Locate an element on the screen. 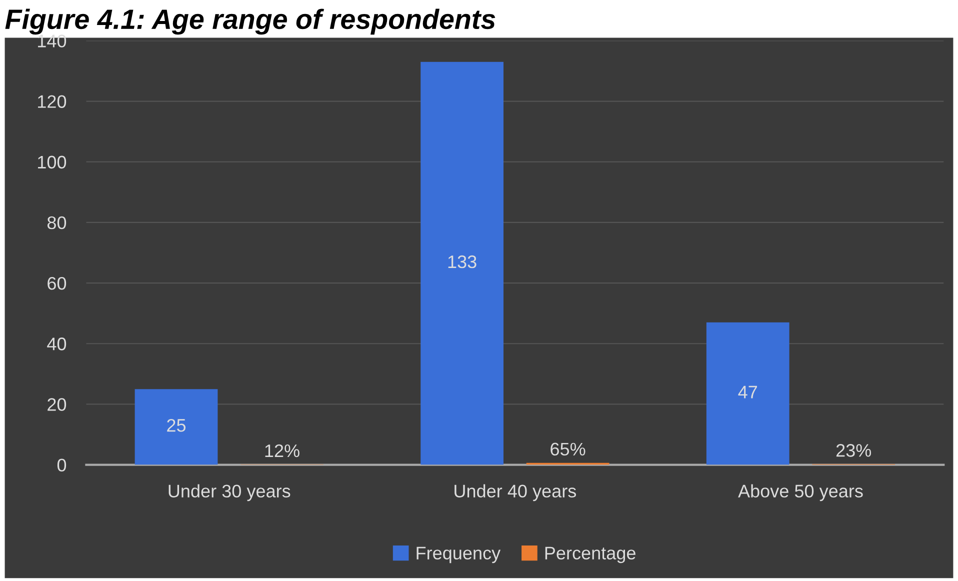  y-tick-label: 80 is located at coordinates (56, 223).